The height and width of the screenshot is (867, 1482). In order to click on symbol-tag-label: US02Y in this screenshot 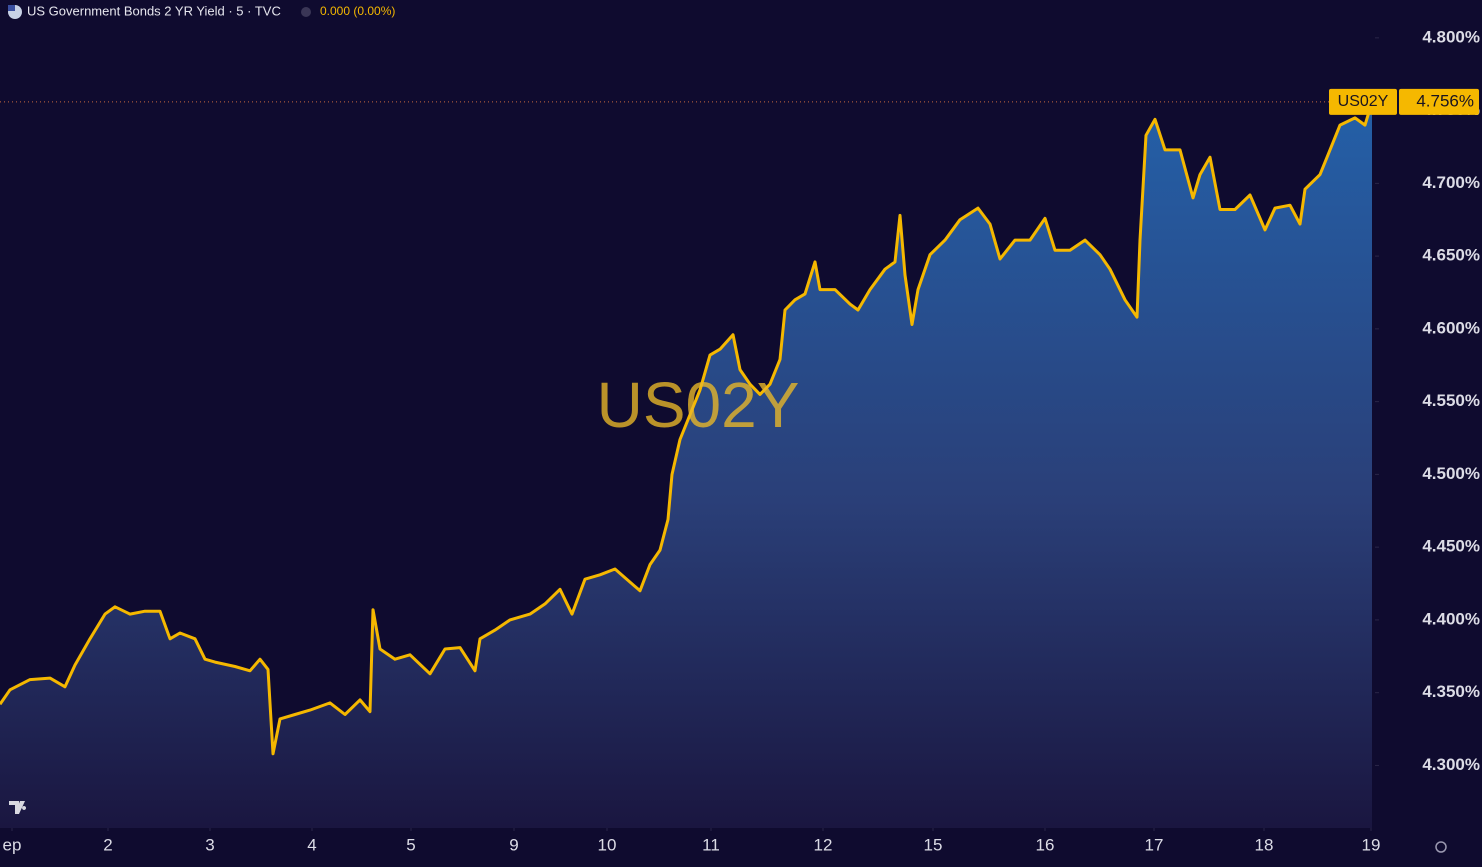, I will do `click(1363, 101)`.